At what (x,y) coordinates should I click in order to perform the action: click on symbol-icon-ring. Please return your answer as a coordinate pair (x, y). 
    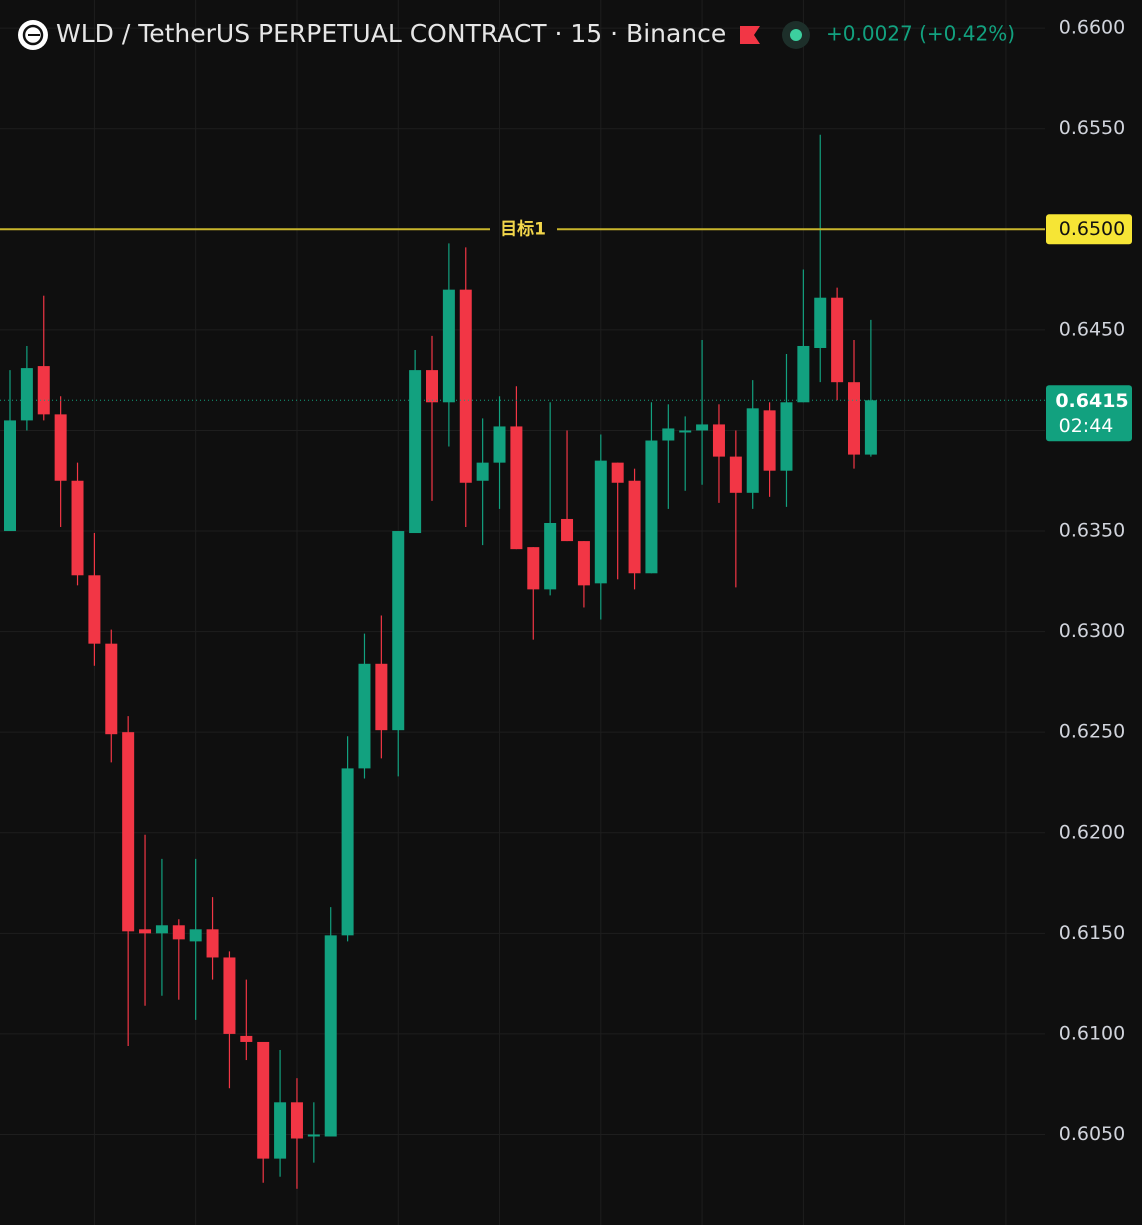
    Looking at the image, I should click on (33, 35).